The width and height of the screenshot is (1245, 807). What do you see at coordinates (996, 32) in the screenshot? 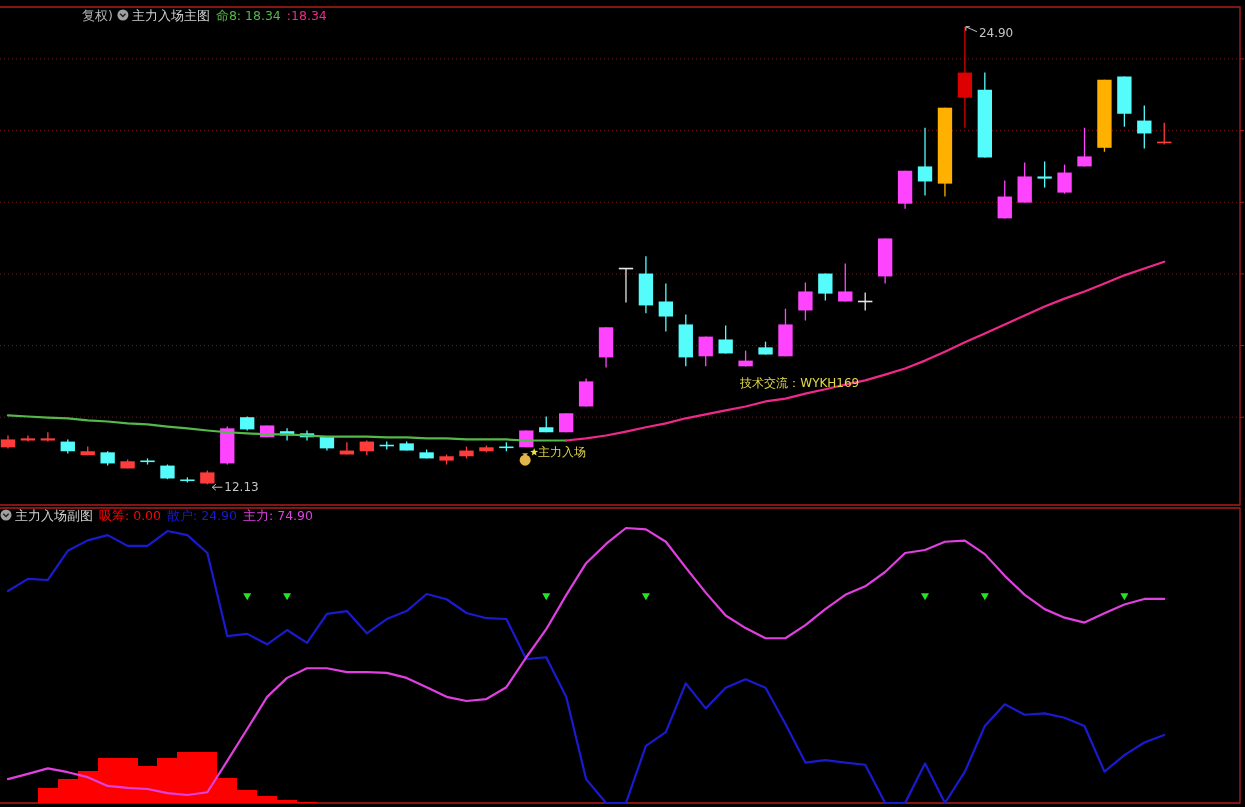
I see `annotation: 24.90` at bounding box center [996, 32].